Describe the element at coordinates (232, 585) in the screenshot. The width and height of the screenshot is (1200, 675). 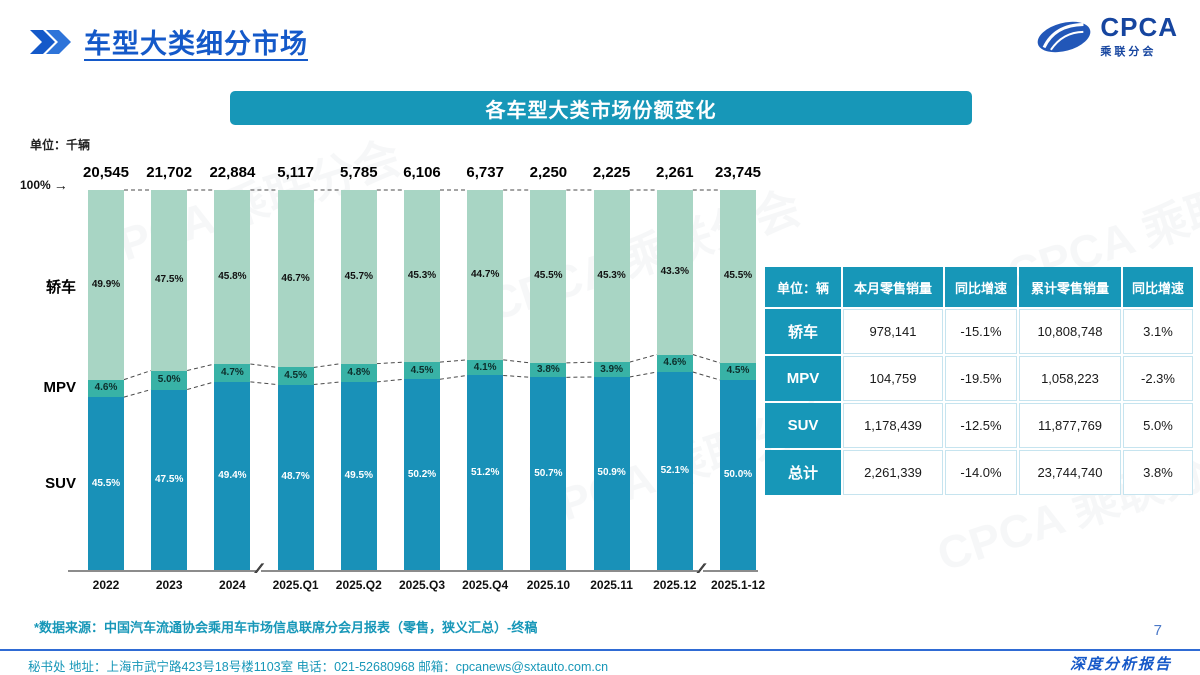
I see `x-axis-category-label: 2024` at that location.